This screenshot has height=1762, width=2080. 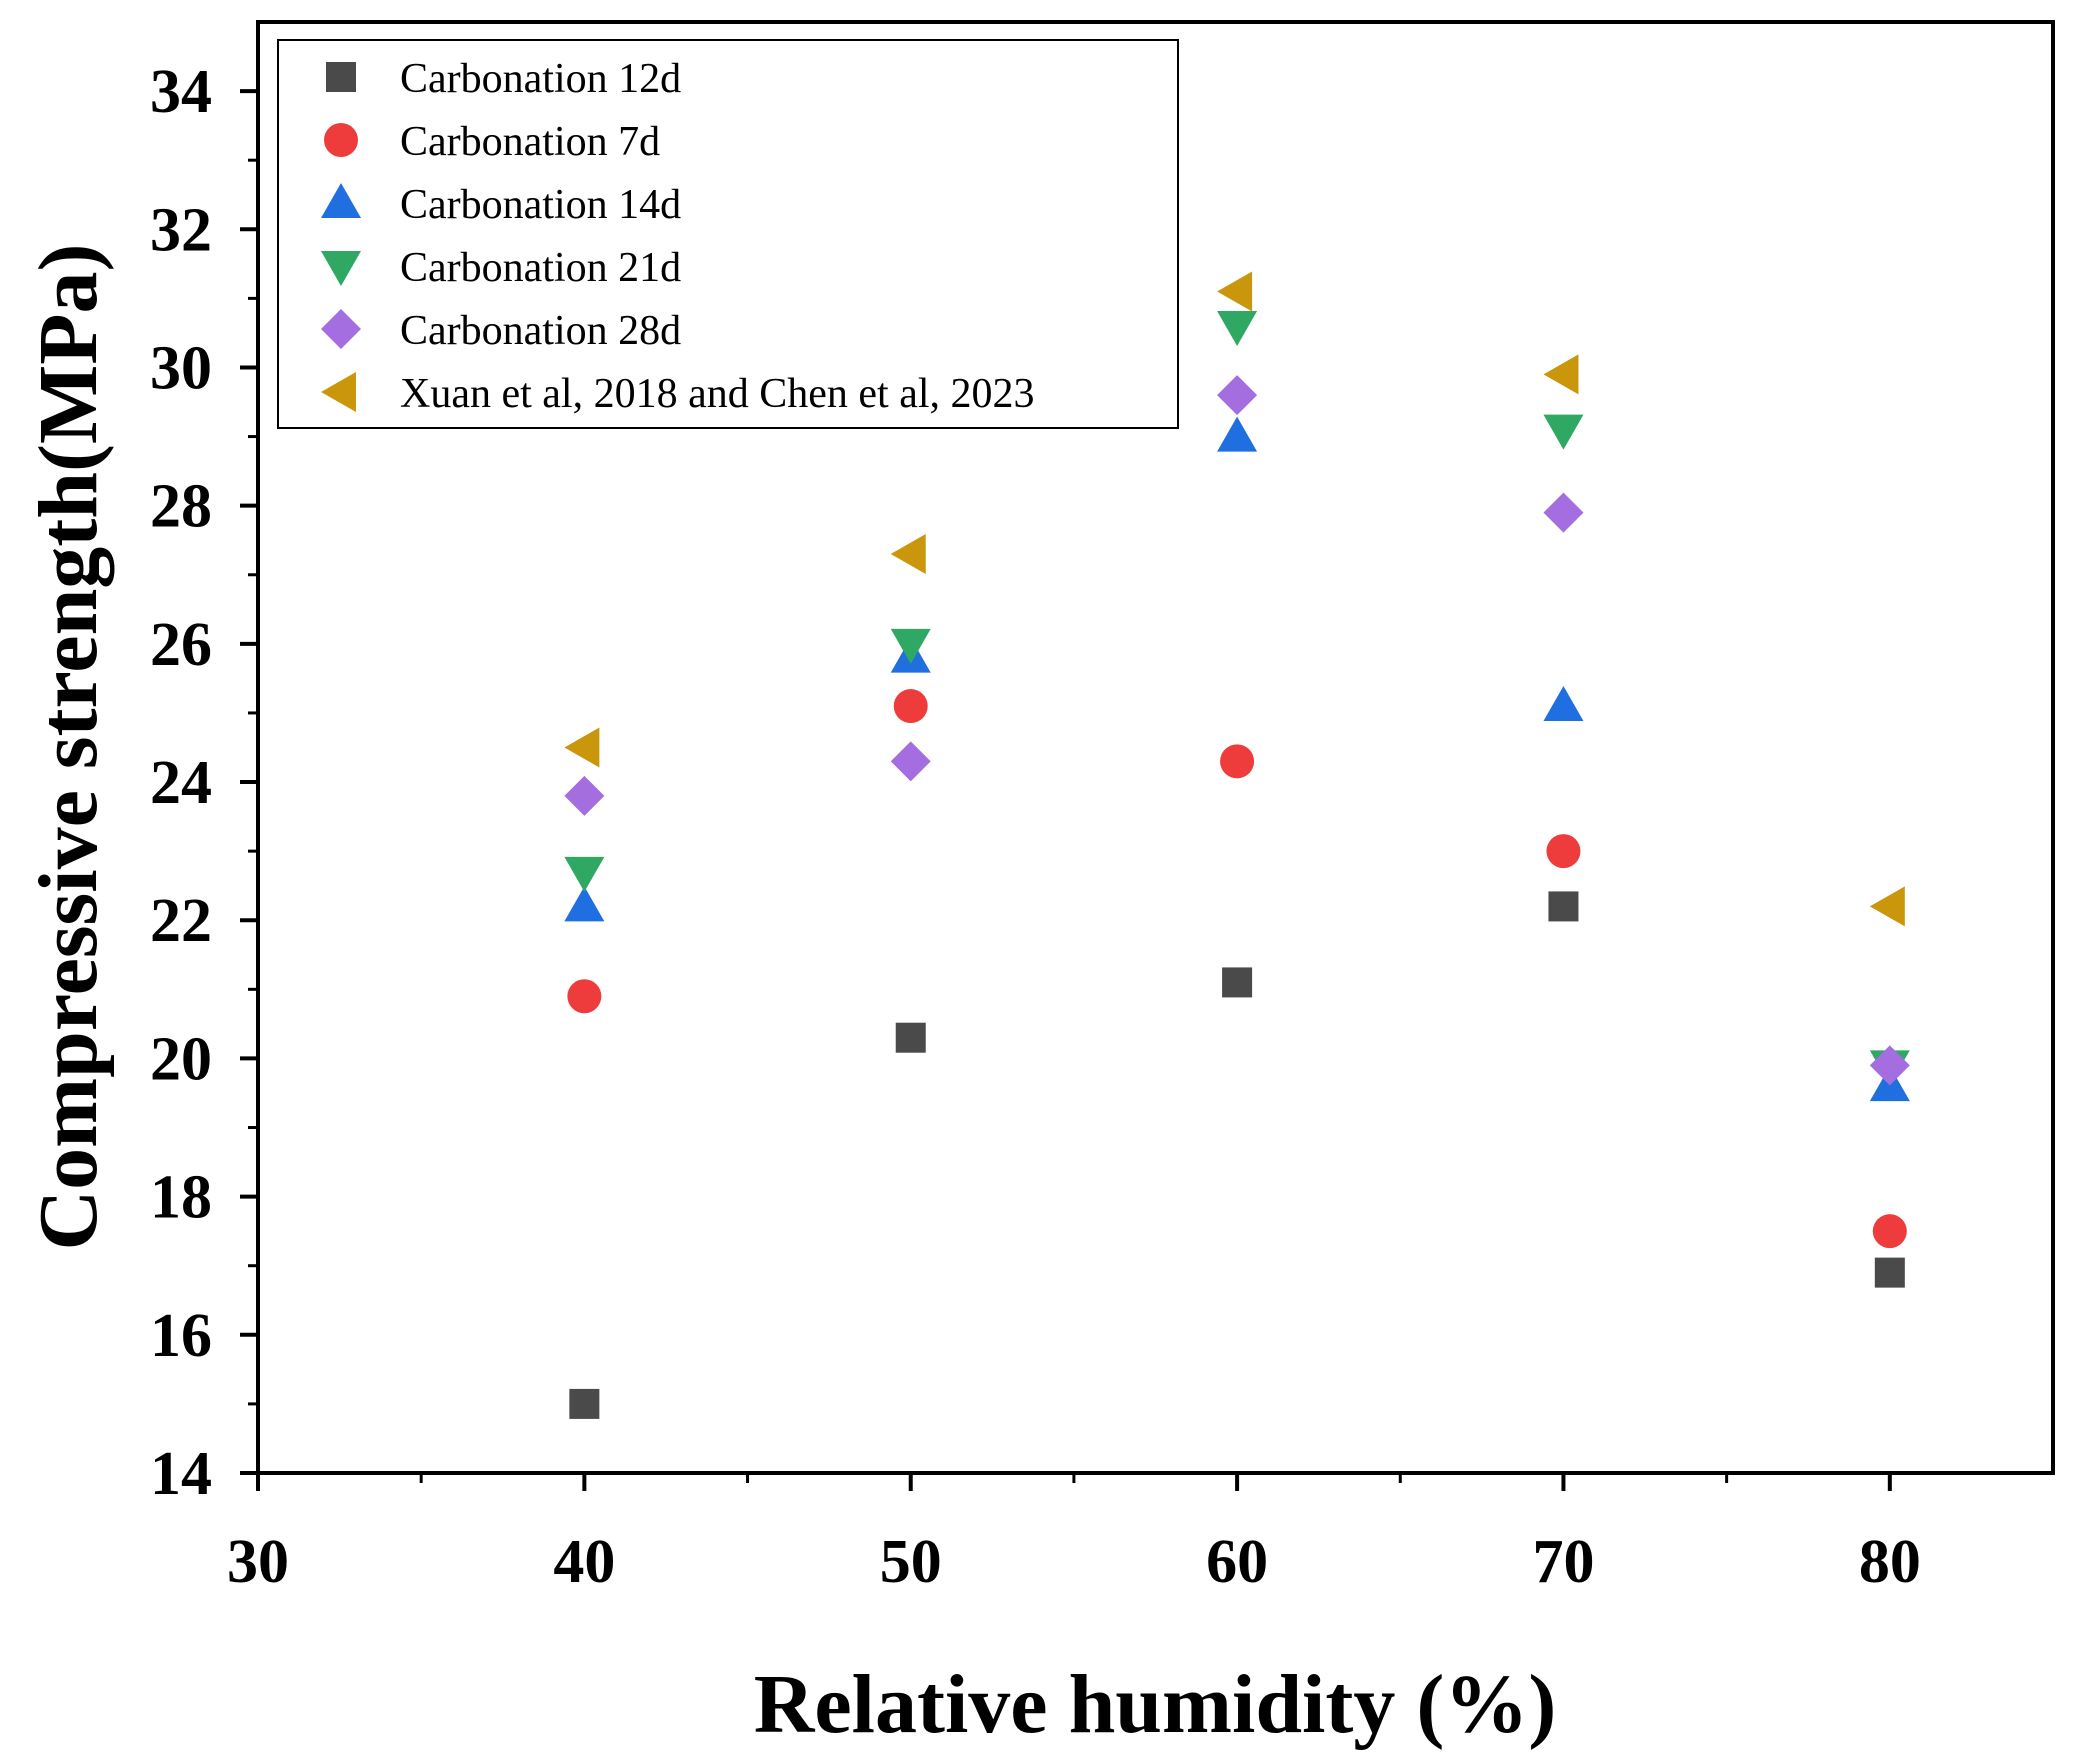 I want to click on x-tick-label: 60, so click(x=1237, y=1562).